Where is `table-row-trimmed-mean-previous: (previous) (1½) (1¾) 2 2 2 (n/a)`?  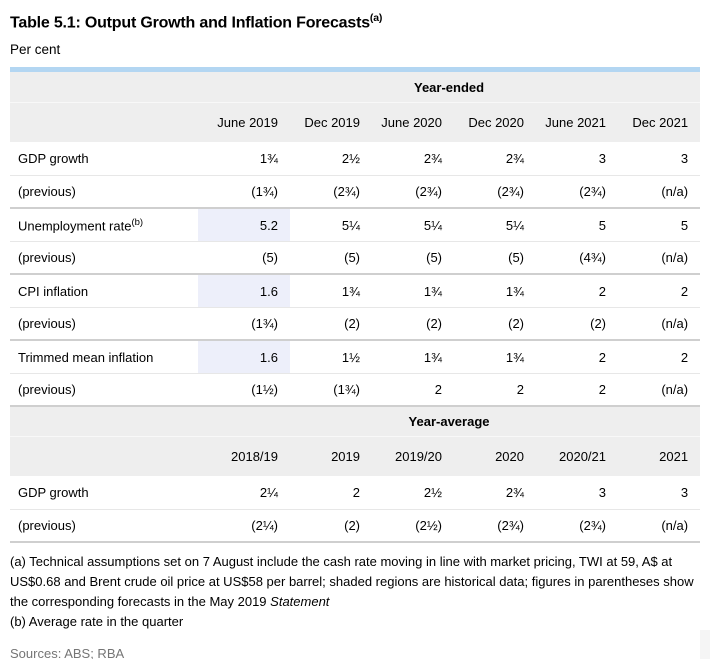
table-row-trimmed-mean-previous: (previous) (1½) (1¾) 2 2 2 (n/a) is located at coordinates (355, 390).